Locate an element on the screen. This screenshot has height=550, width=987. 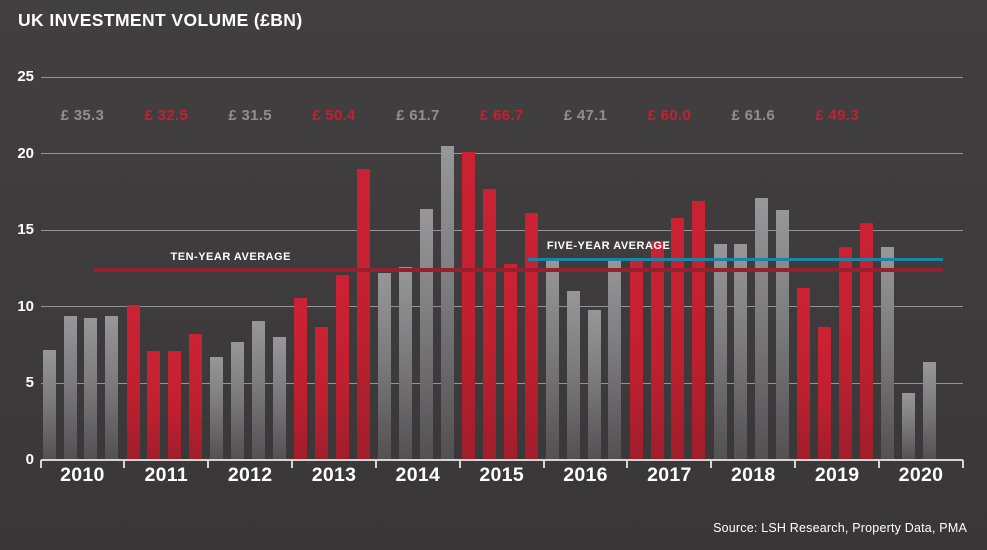
bar-2010-q4 is located at coordinates (112, 387).